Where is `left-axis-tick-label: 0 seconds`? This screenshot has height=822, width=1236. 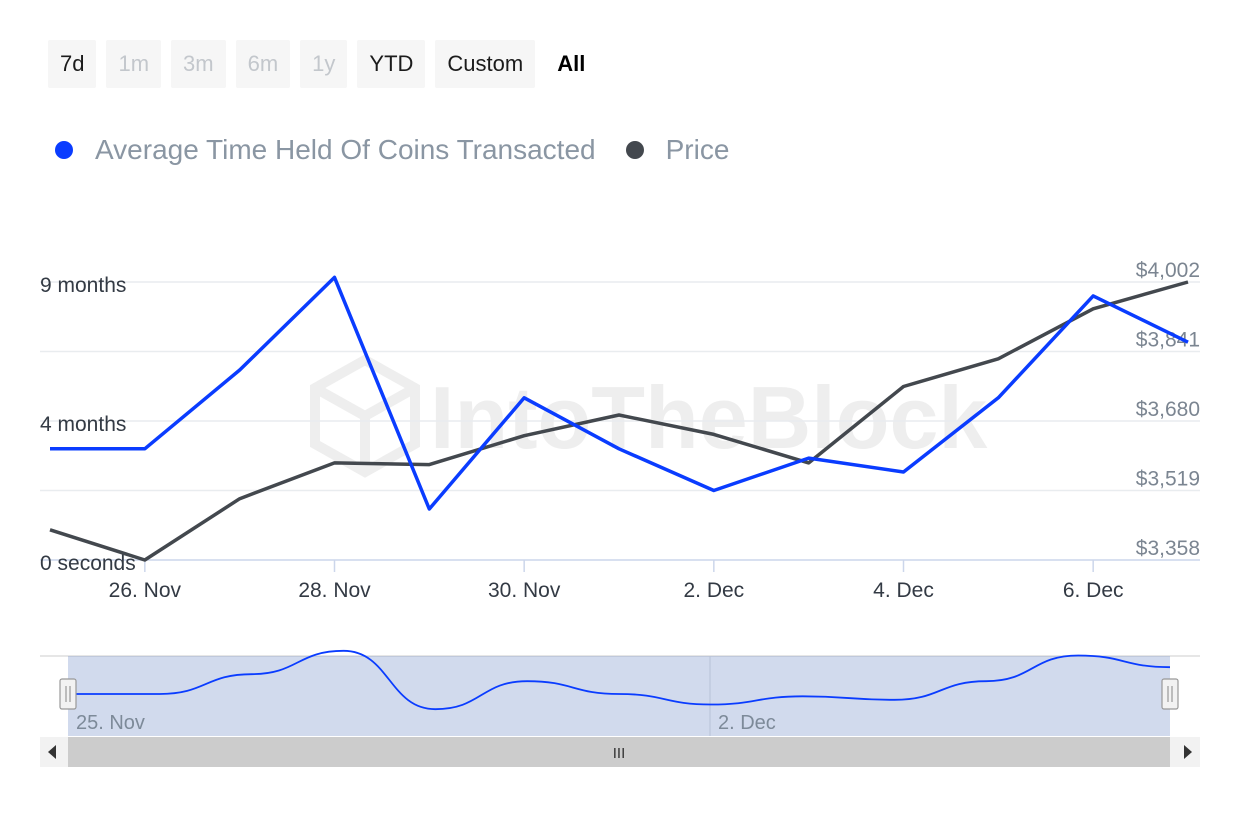 left-axis-tick-label: 0 seconds is located at coordinates (88, 563).